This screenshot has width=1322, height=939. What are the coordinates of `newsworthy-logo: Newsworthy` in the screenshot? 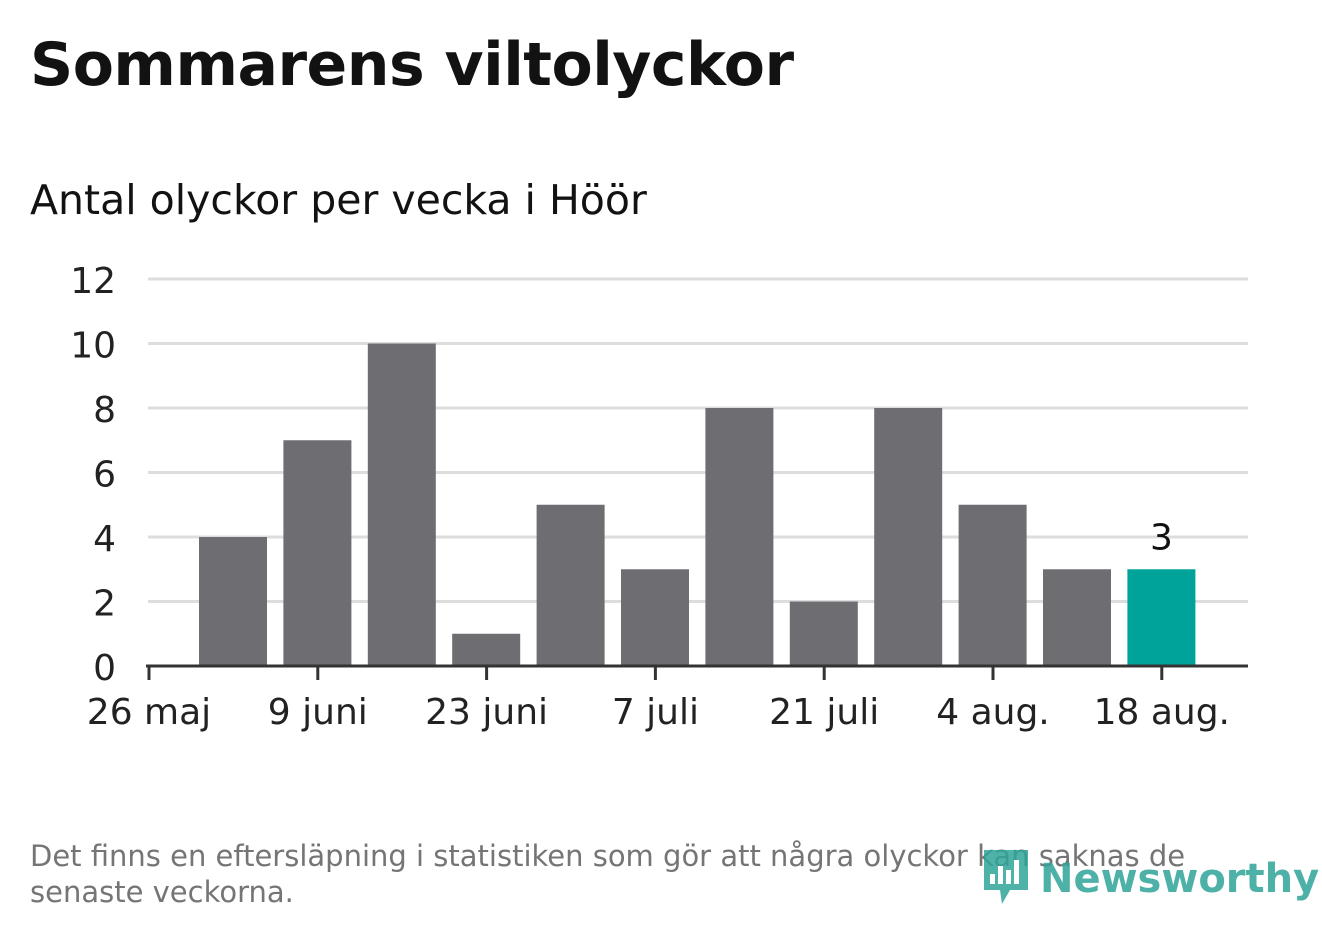 It's located at (1149, 879).